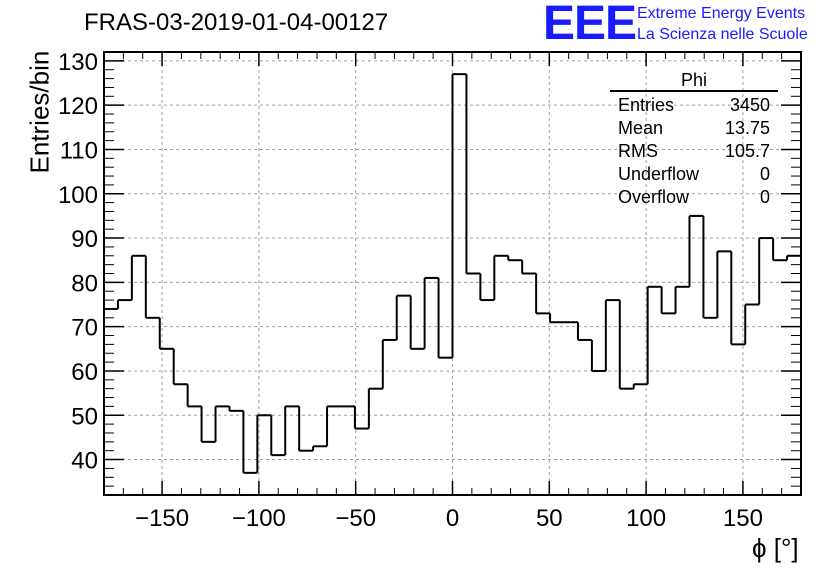  I want to click on y-tick-label: 70, so click(84, 328).